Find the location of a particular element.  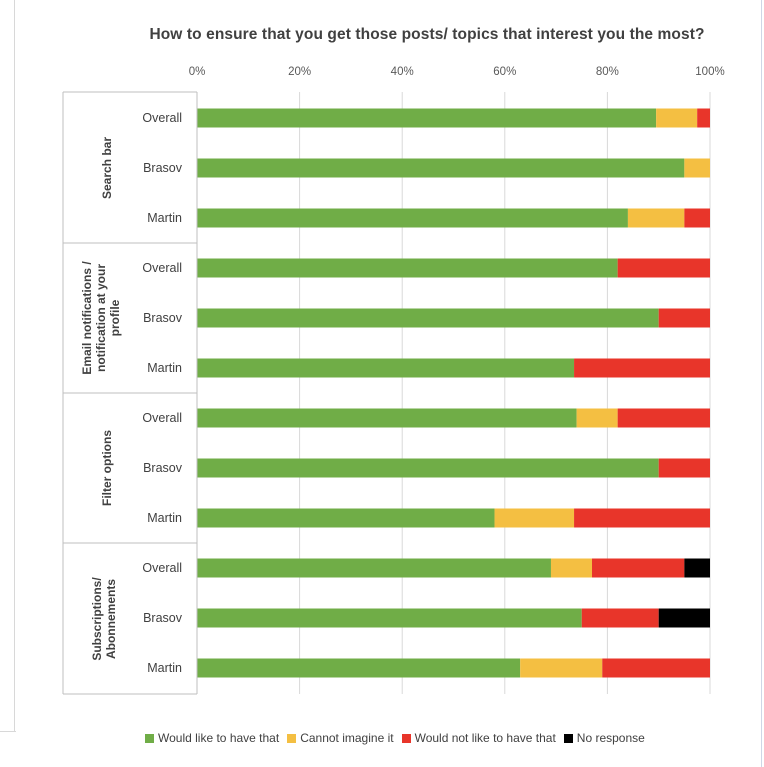

legend-item: Would not like to have that is located at coordinates (478, 738).